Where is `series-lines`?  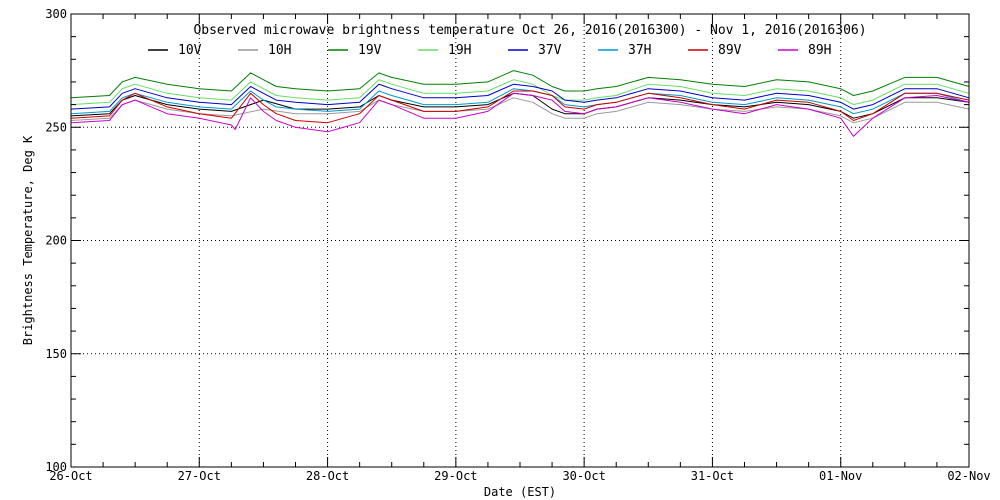 series-lines is located at coordinates (520, 103).